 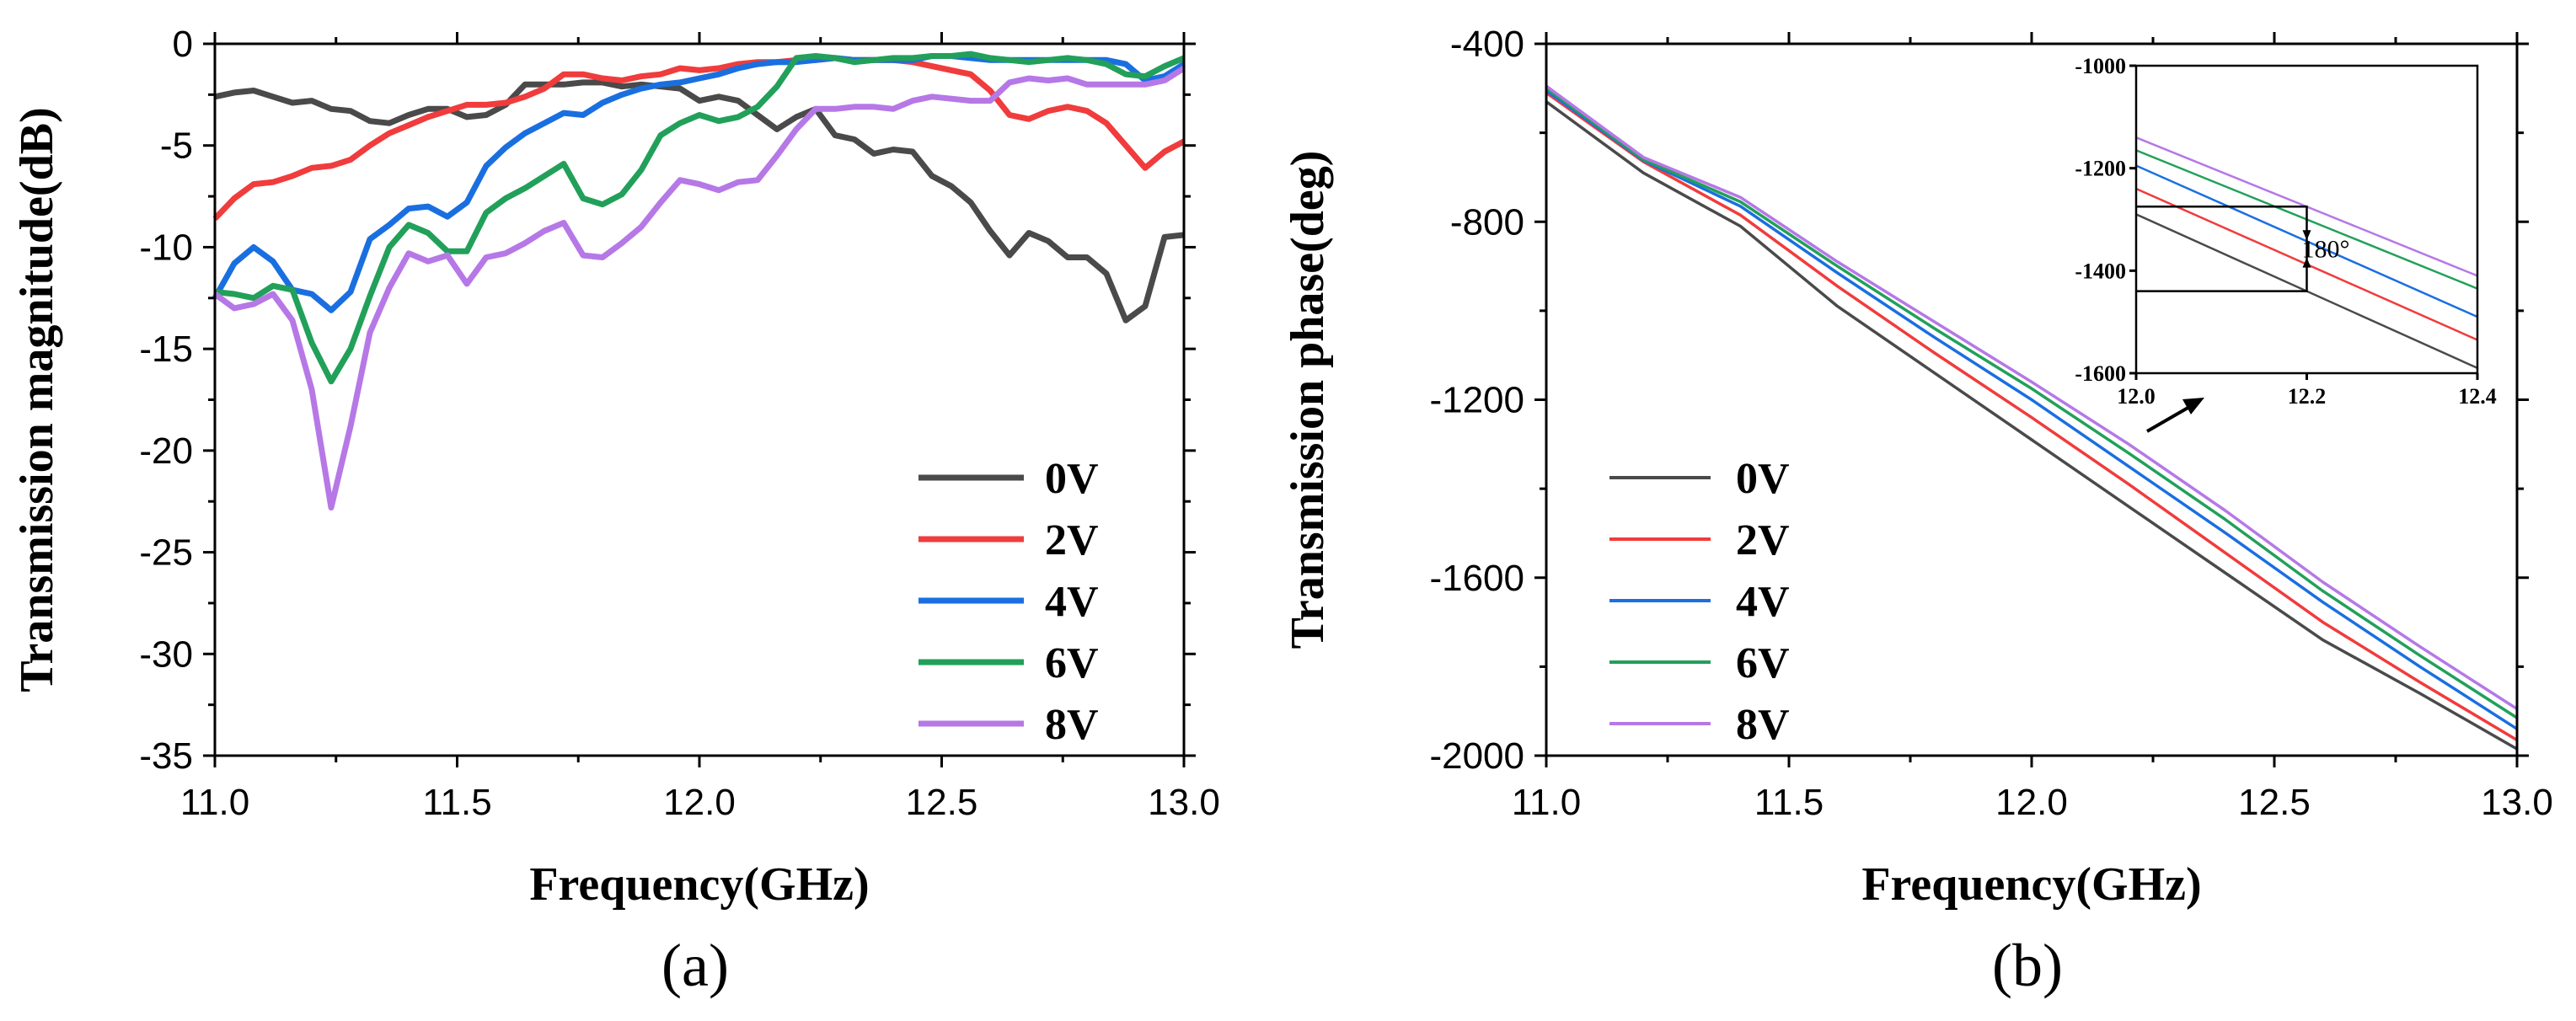 I want to click on y-tick-label: -2000, so click(x=1476, y=756).